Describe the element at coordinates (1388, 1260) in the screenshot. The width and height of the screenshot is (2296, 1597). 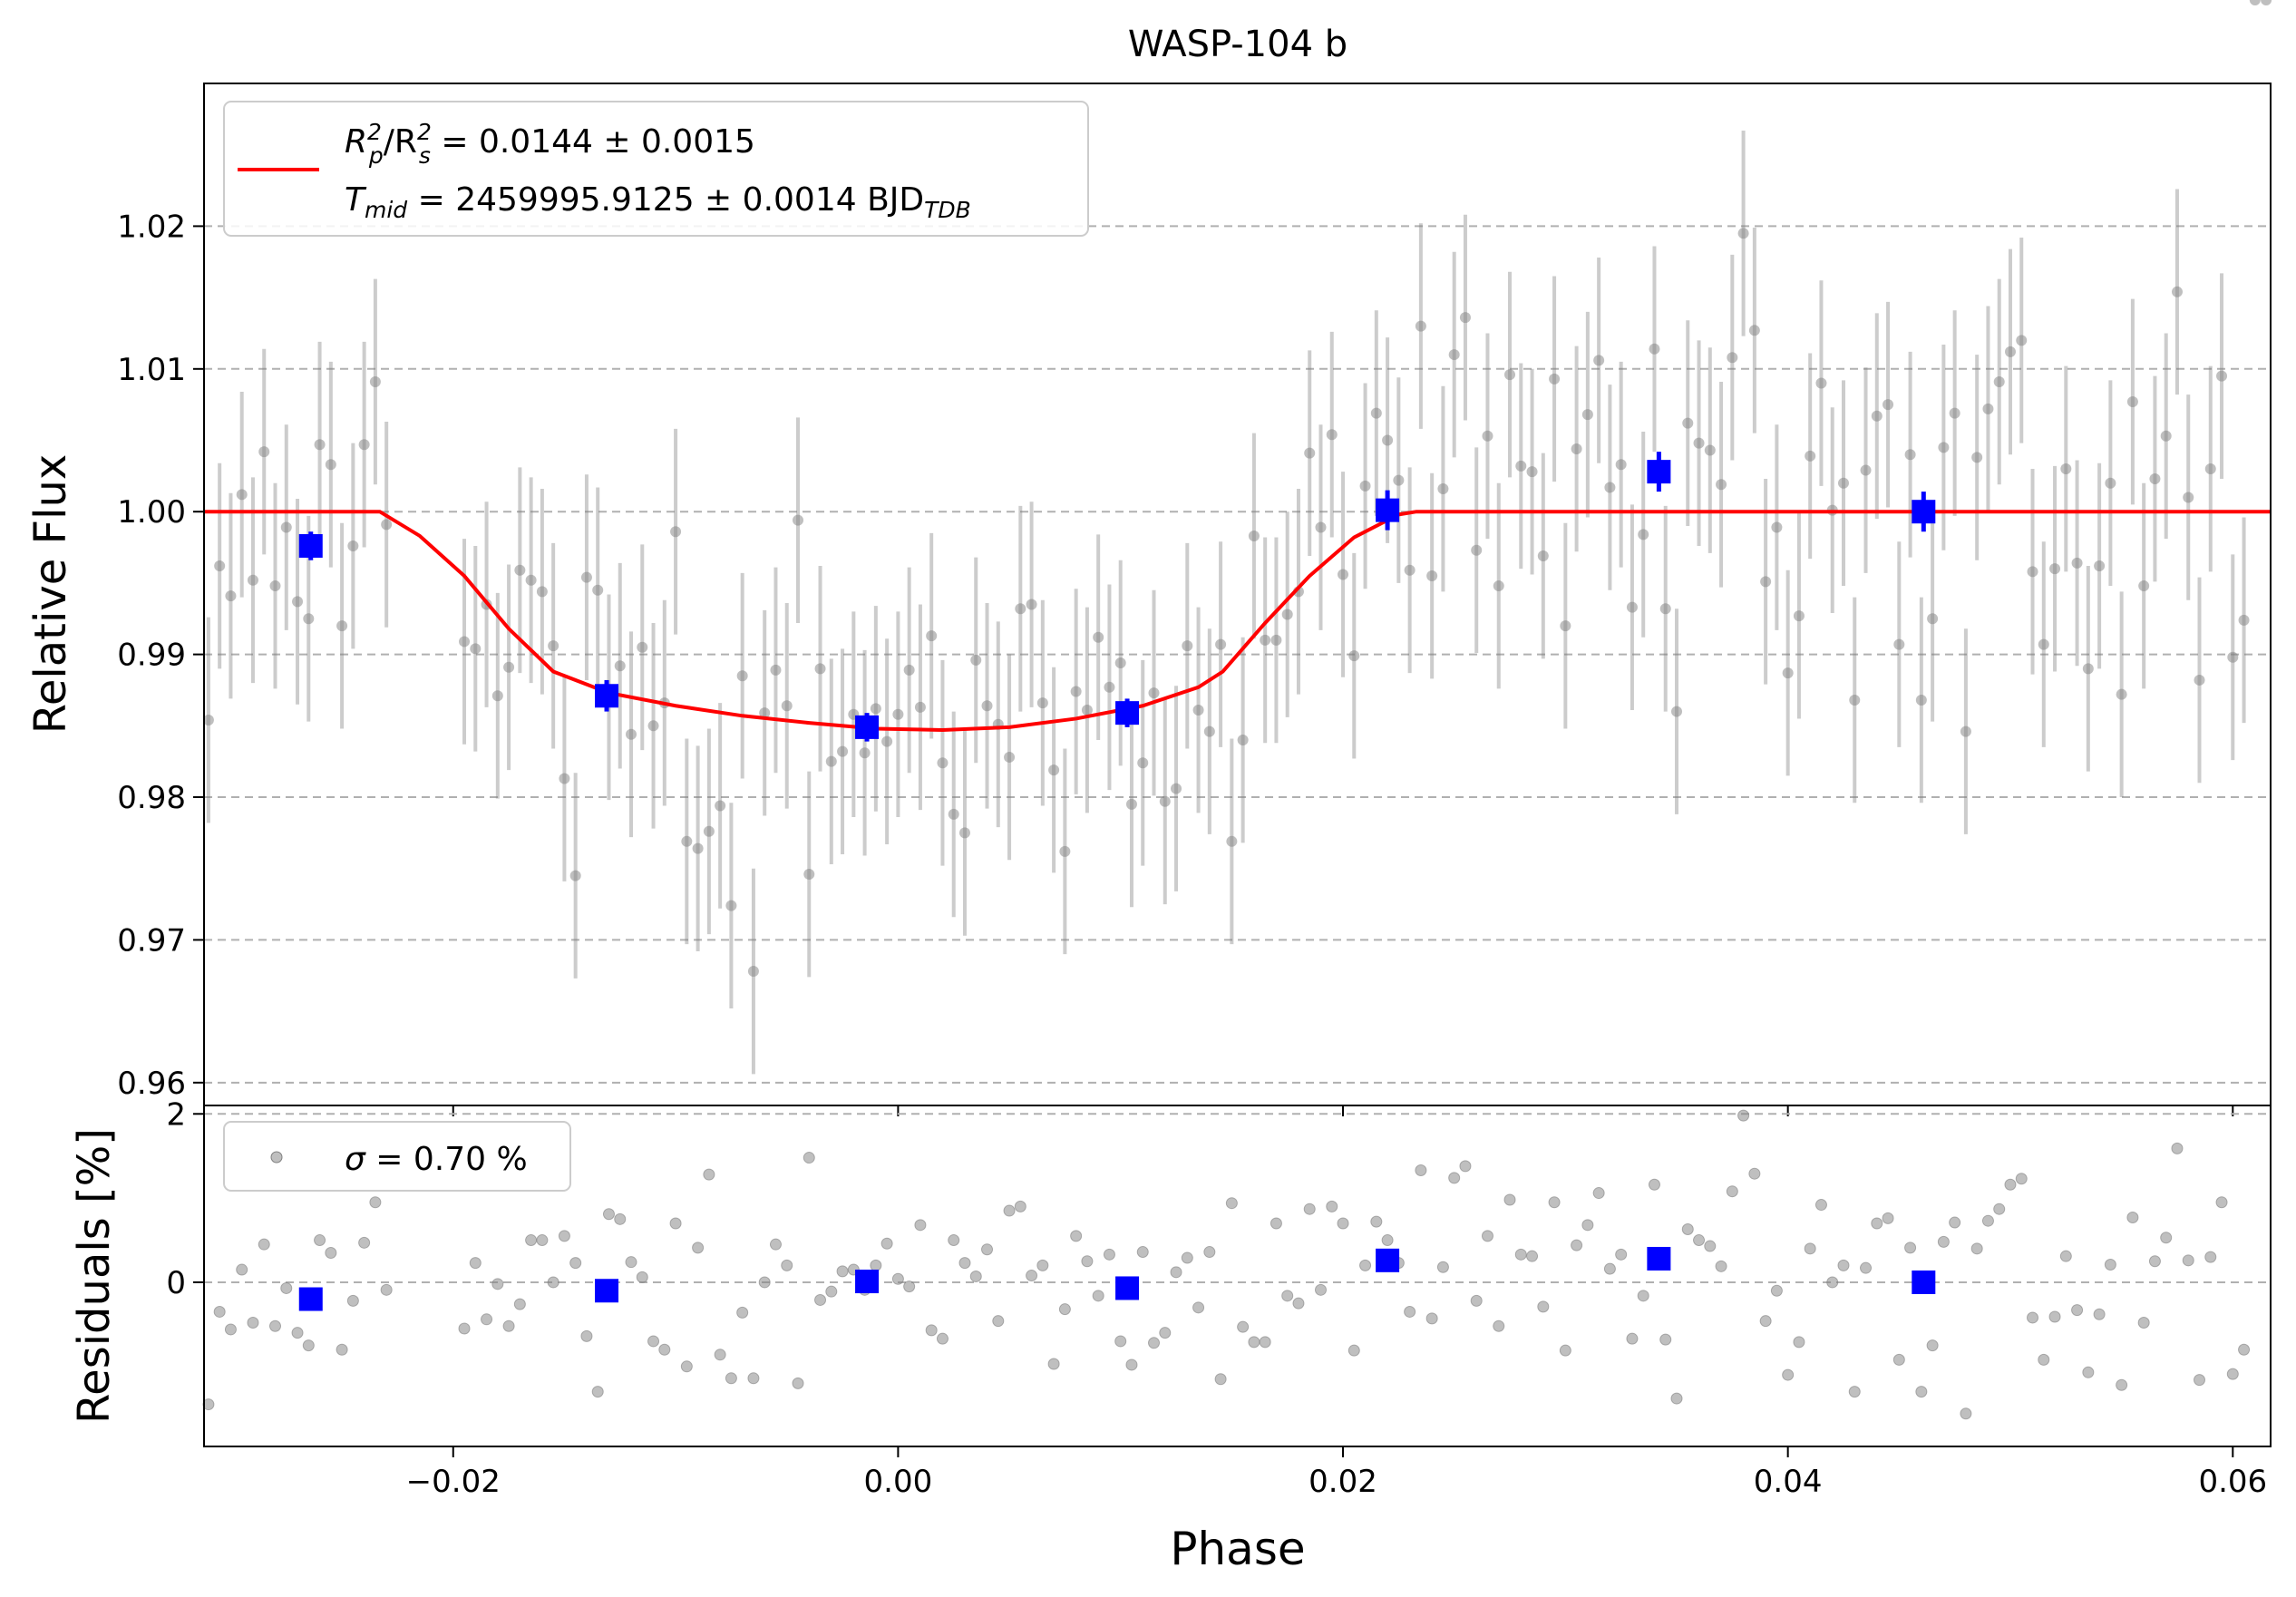
I see `residual-binned-point` at that location.